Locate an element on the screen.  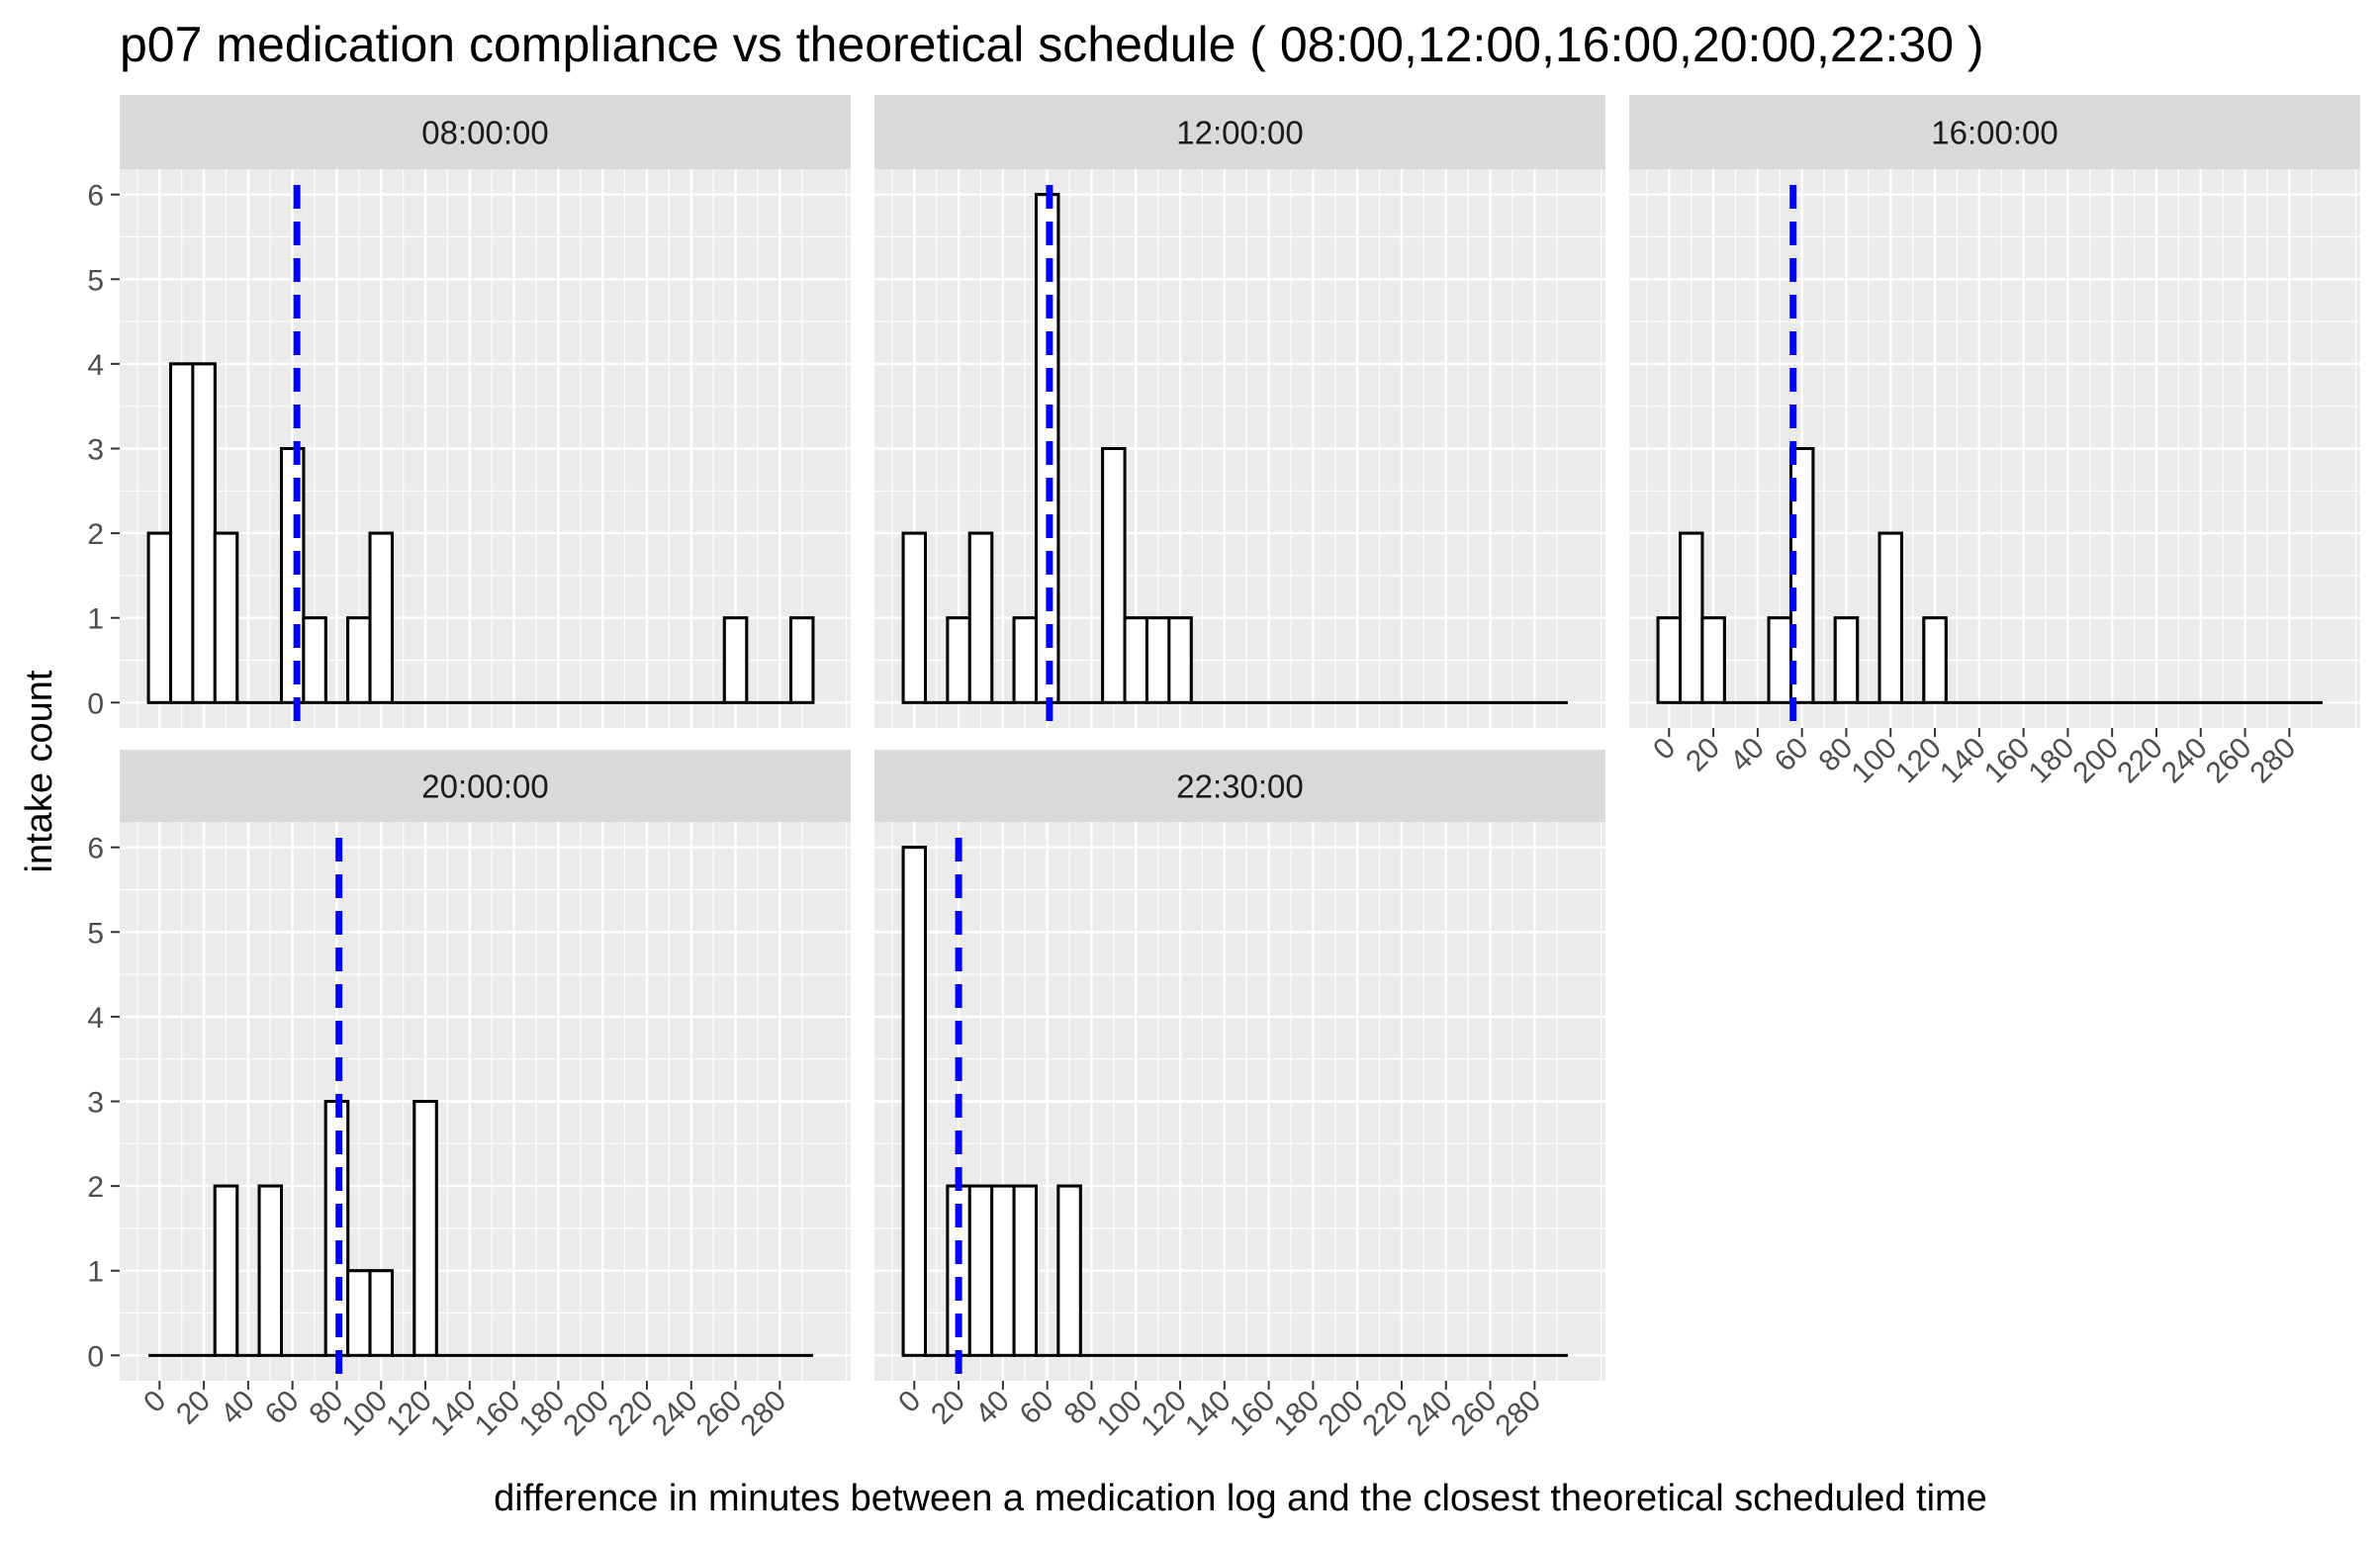
facet-strip-label: 20:00:00 is located at coordinates (484, 787).